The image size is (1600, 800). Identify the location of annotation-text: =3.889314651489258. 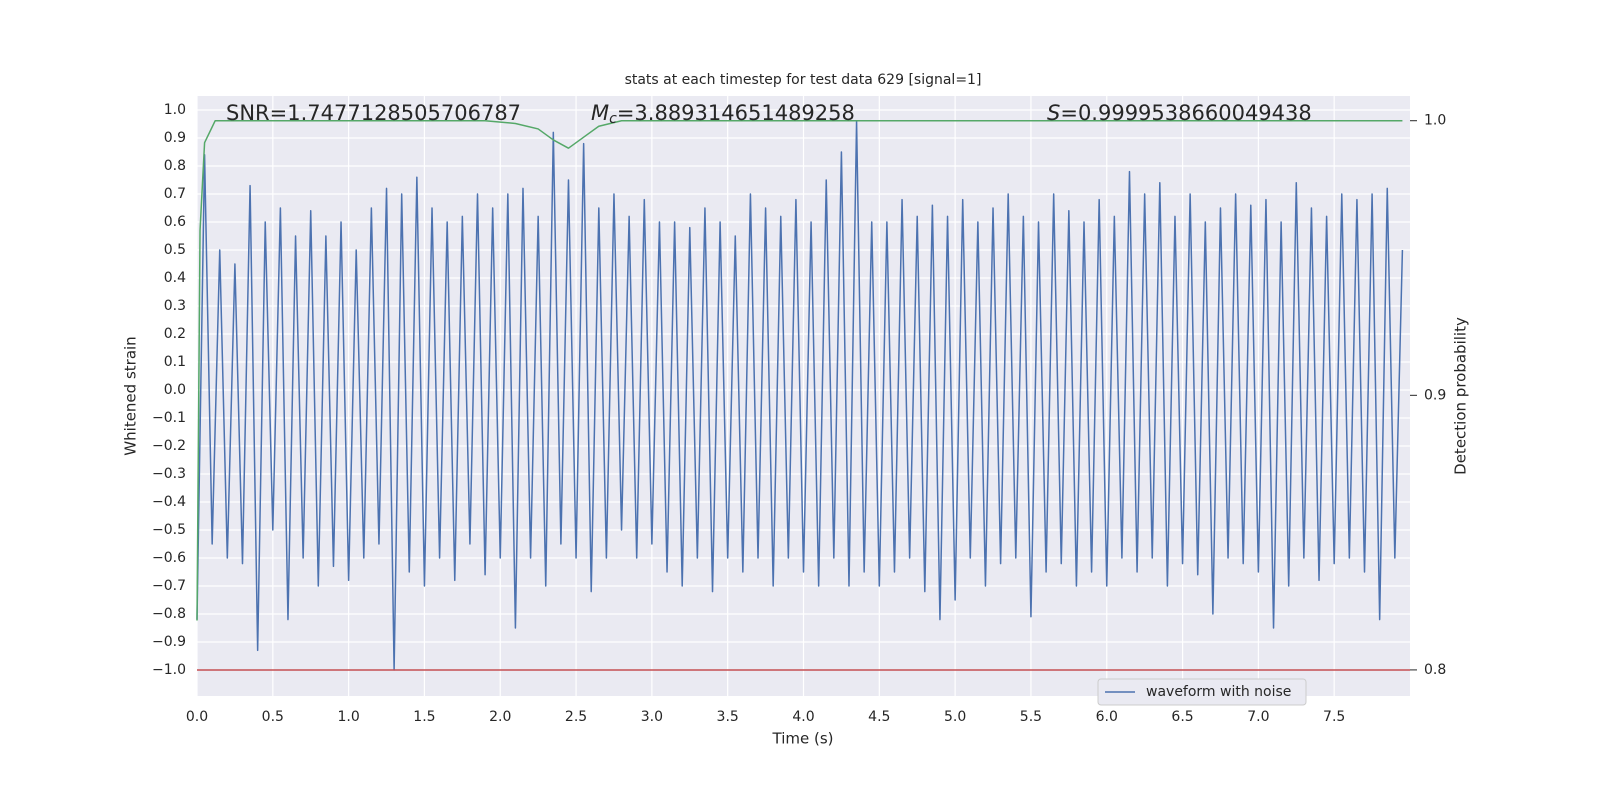
(736, 113).